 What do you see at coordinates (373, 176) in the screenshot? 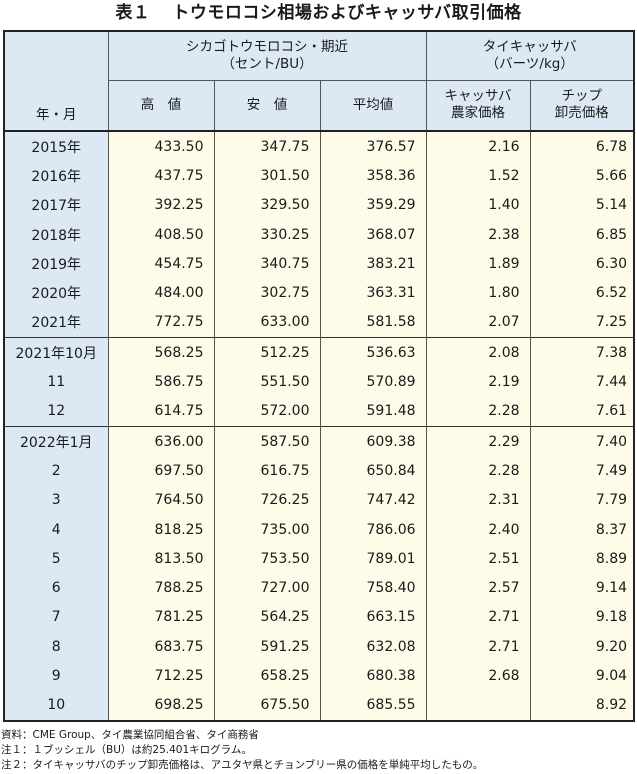
I see `avg-value: 358.36` at bounding box center [373, 176].